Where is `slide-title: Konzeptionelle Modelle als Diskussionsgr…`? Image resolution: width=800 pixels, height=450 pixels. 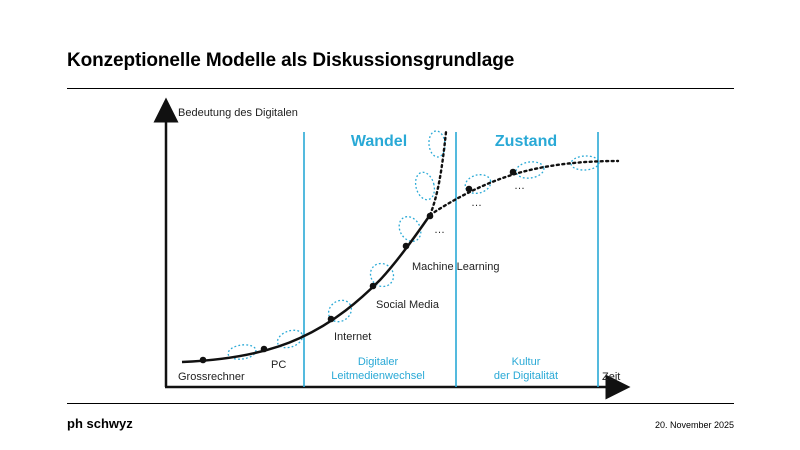
slide-title: Konzeptionelle Modelle als Diskussionsgr… is located at coordinates (291, 60).